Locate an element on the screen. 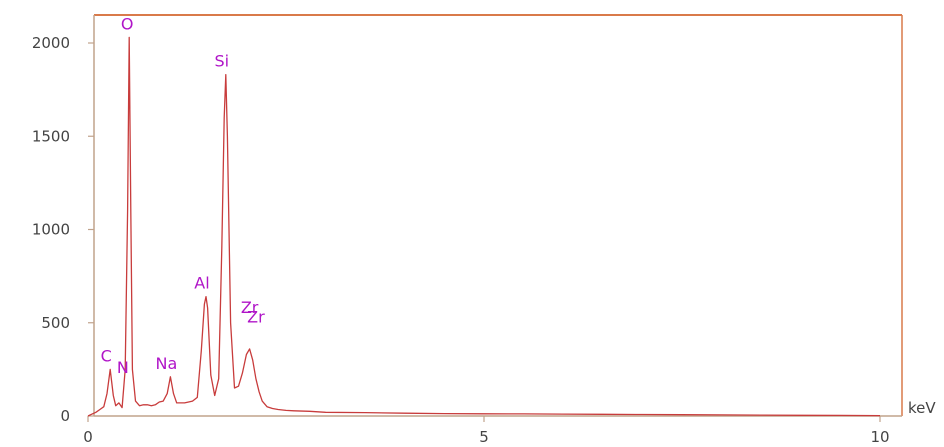 The image size is (944, 447). x-tick-label: 0 is located at coordinates (88, 437).